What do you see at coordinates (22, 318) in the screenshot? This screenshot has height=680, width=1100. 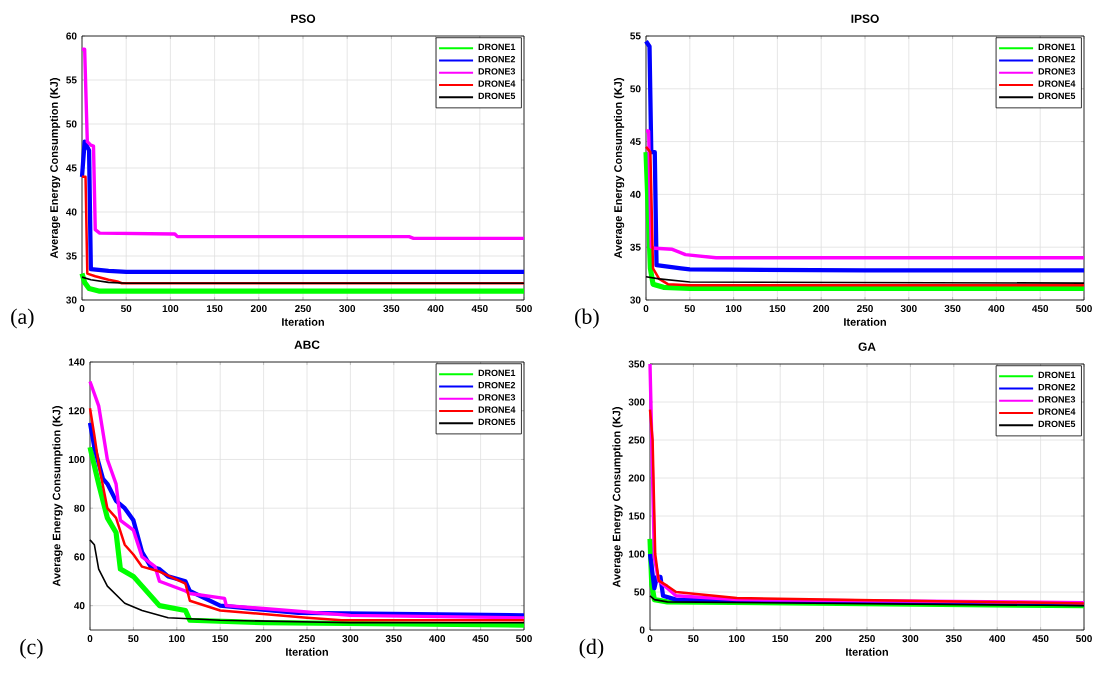 I see `text: (a)` at bounding box center [22, 318].